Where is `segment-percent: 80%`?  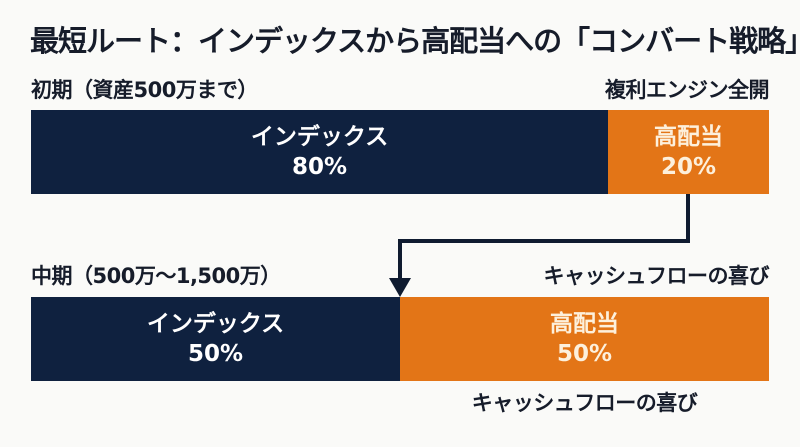 segment-percent: 80% is located at coordinates (320, 167).